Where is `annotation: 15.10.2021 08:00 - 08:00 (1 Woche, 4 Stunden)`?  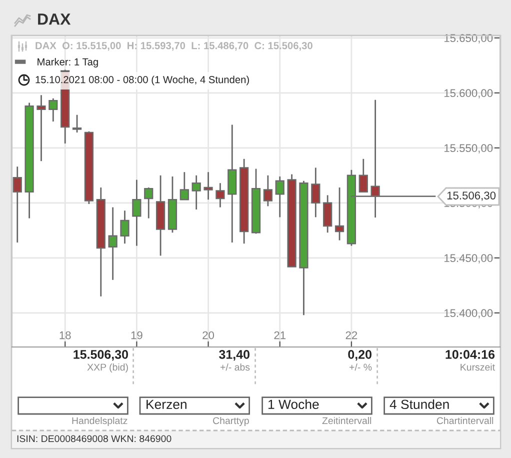 annotation: 15.10.2021 08:00 - 08:00 (1 Woche, 4 Stunden) is located at coordinates (142, 81).